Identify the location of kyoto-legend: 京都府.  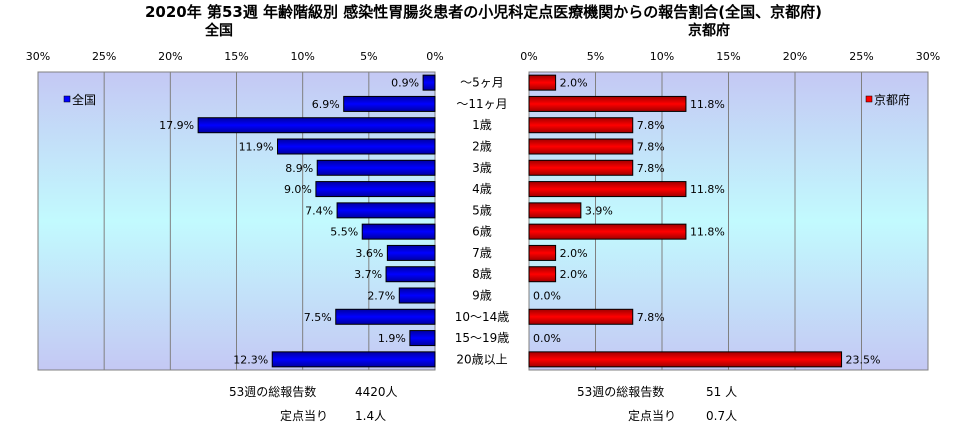
(887, 99).